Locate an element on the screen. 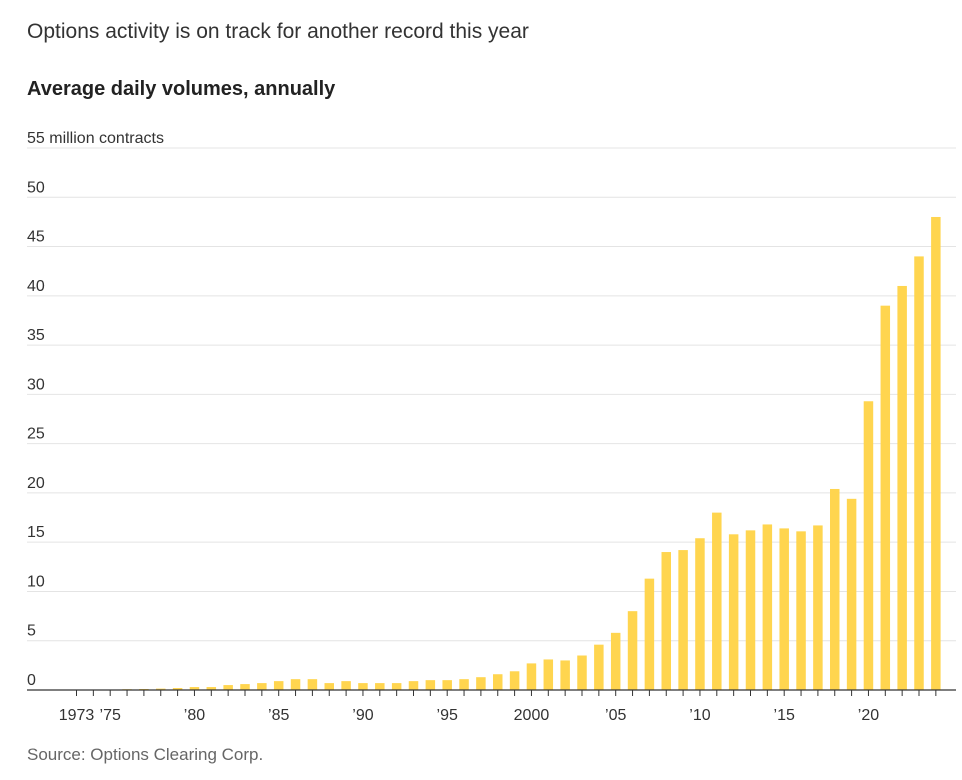  x-tick-label: ’95 is located at coordinates (447, 715).